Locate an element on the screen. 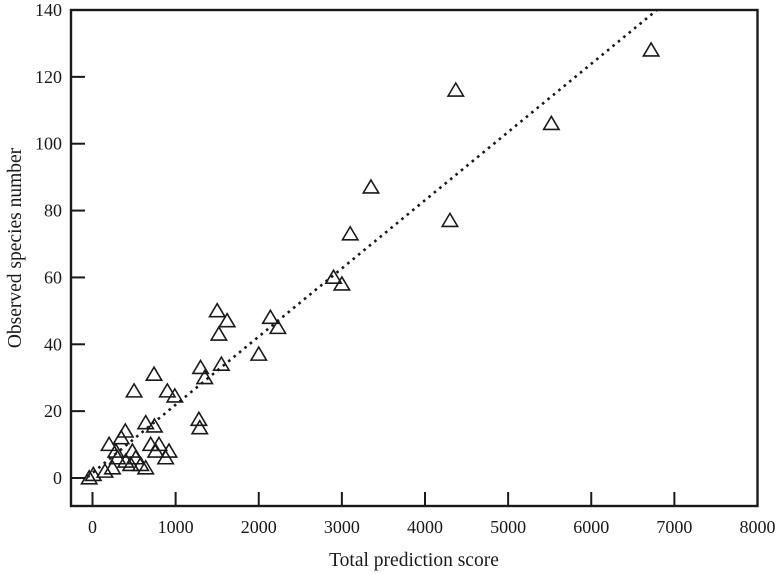  x-tick-label: 4000 is located at coordinates (425, 527).